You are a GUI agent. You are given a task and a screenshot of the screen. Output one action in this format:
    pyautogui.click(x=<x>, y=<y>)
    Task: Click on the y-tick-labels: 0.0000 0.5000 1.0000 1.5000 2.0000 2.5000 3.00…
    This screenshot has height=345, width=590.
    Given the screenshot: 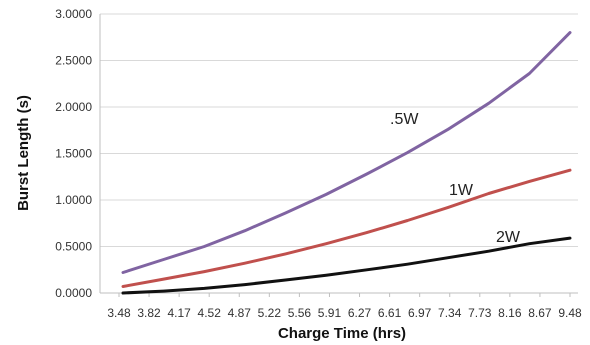 What is the action you would take?
    pyautogui.click(x=73, y=153)
    